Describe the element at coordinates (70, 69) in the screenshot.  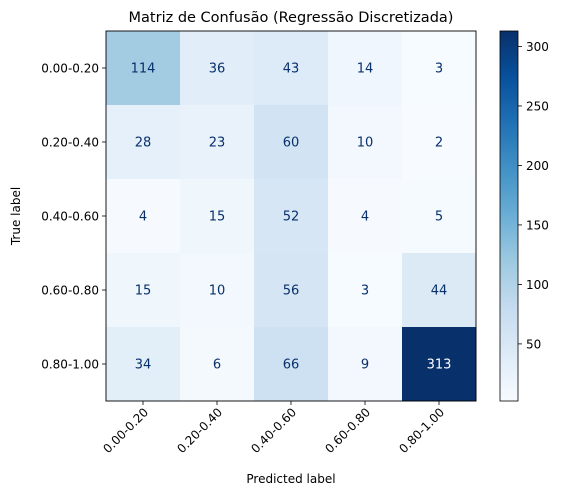
I see `y-tick-label: 0.00-0.20` at that location.